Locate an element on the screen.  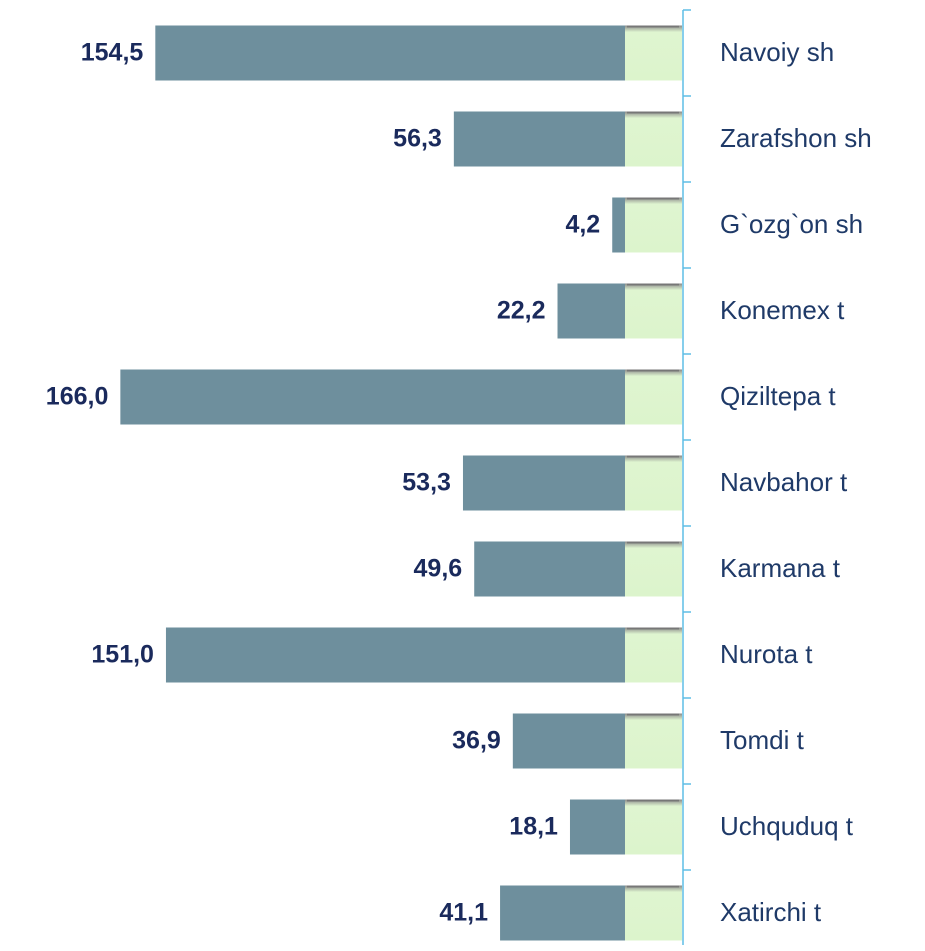
category-label: G`ozg`on sh is located at coordinates (791, 224).